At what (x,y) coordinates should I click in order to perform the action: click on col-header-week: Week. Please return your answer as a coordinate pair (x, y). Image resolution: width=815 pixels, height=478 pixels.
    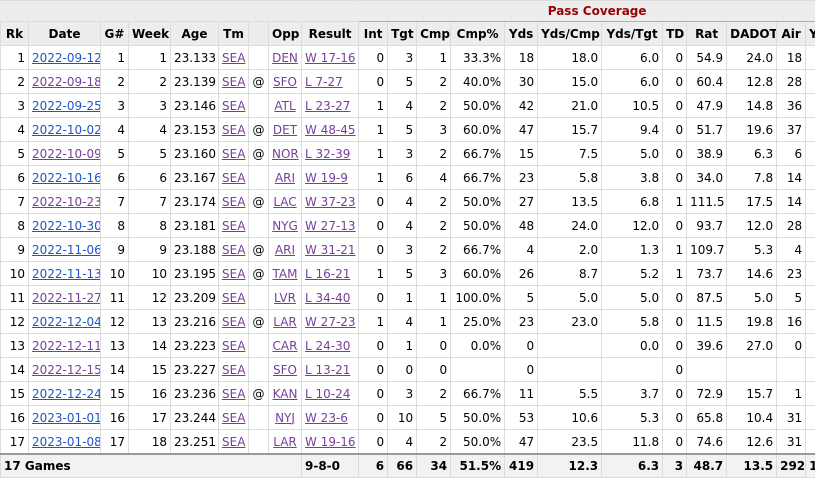
    Looking at the image, I should click on (150, 34).